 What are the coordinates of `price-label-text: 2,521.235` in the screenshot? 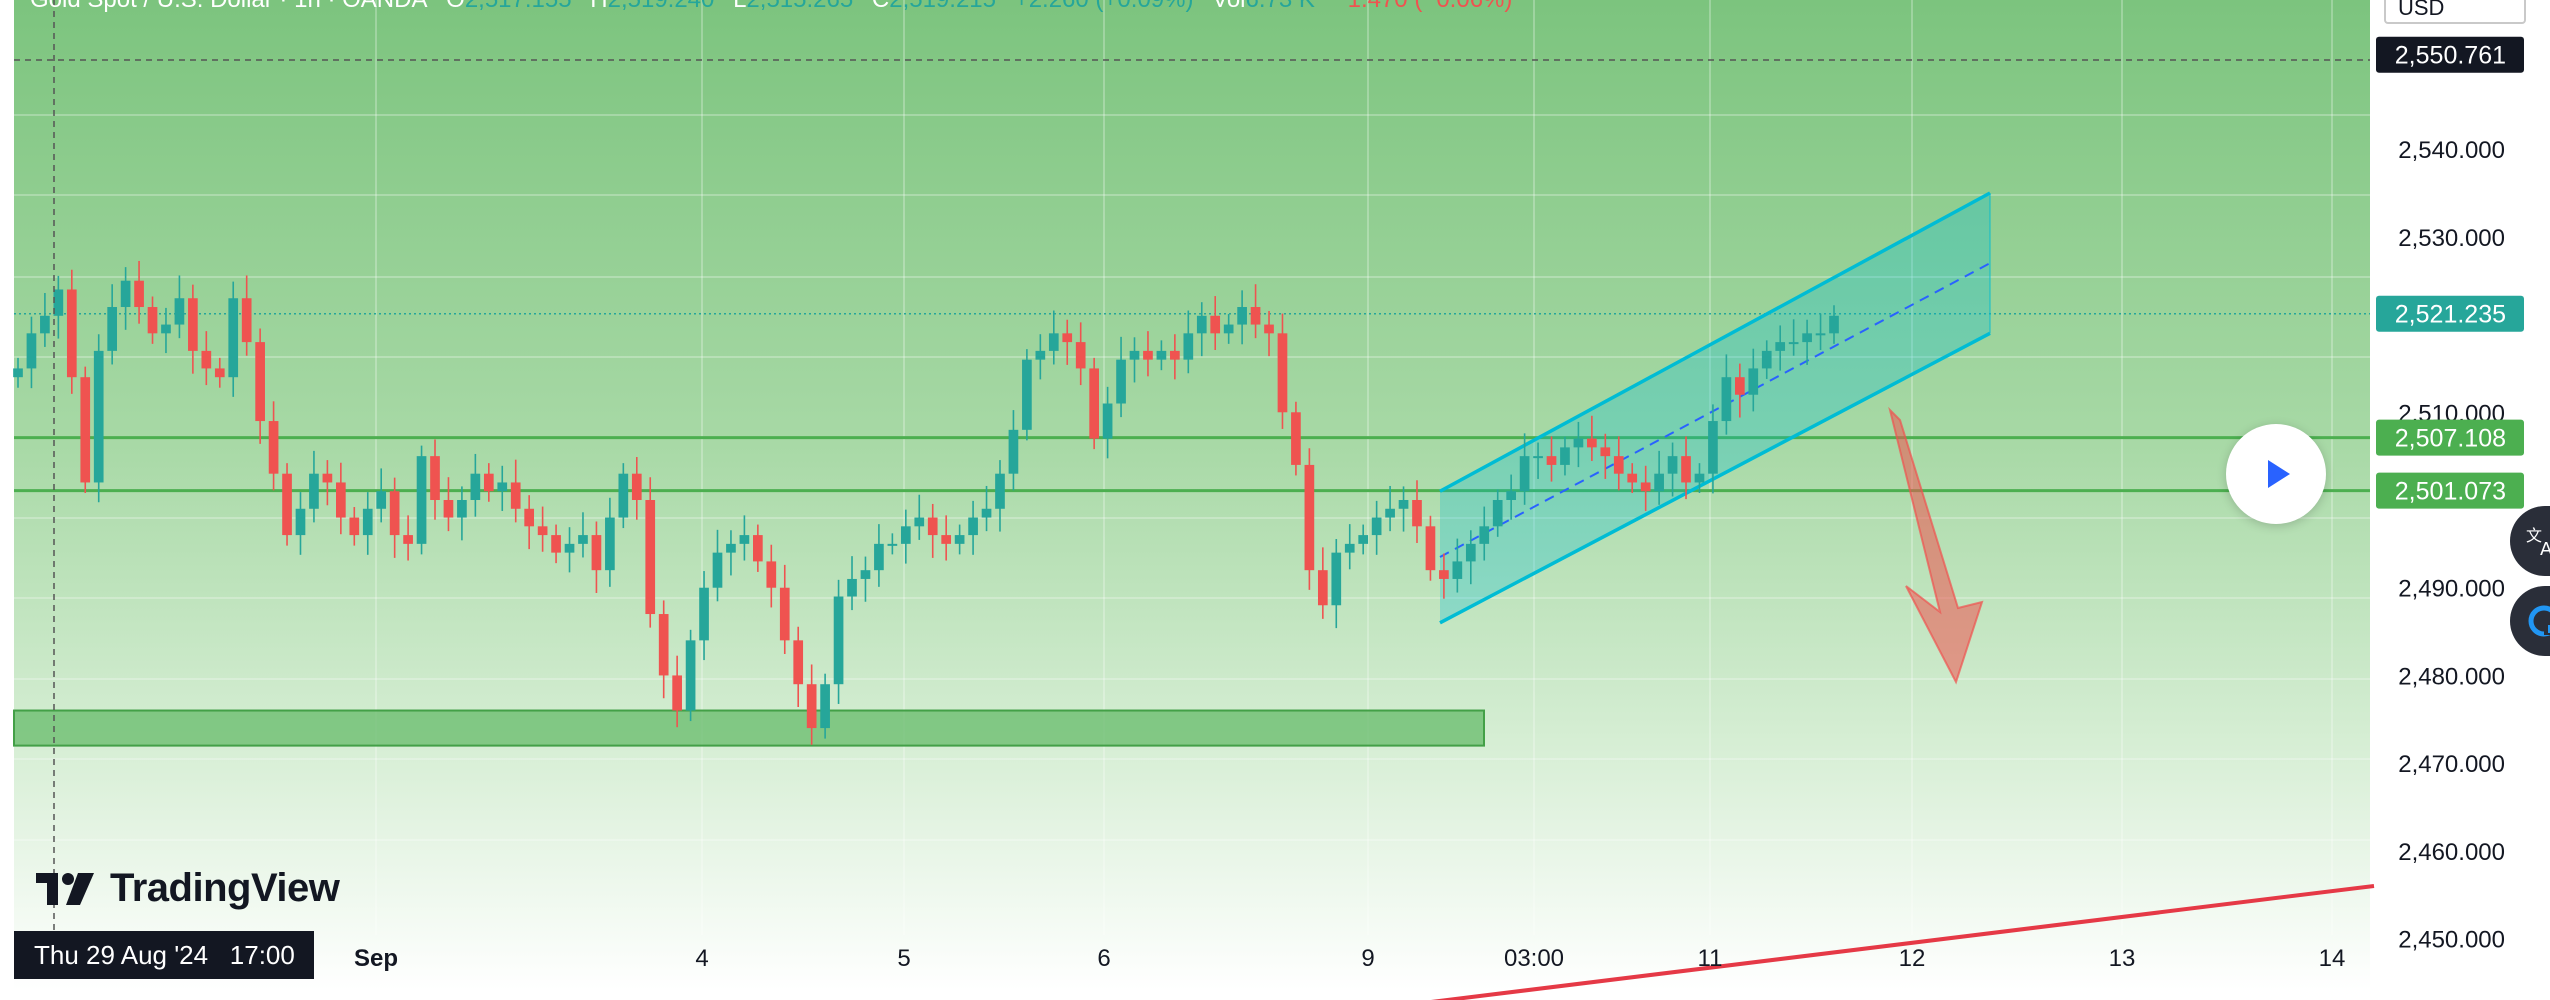 It's located at (2450, 315).